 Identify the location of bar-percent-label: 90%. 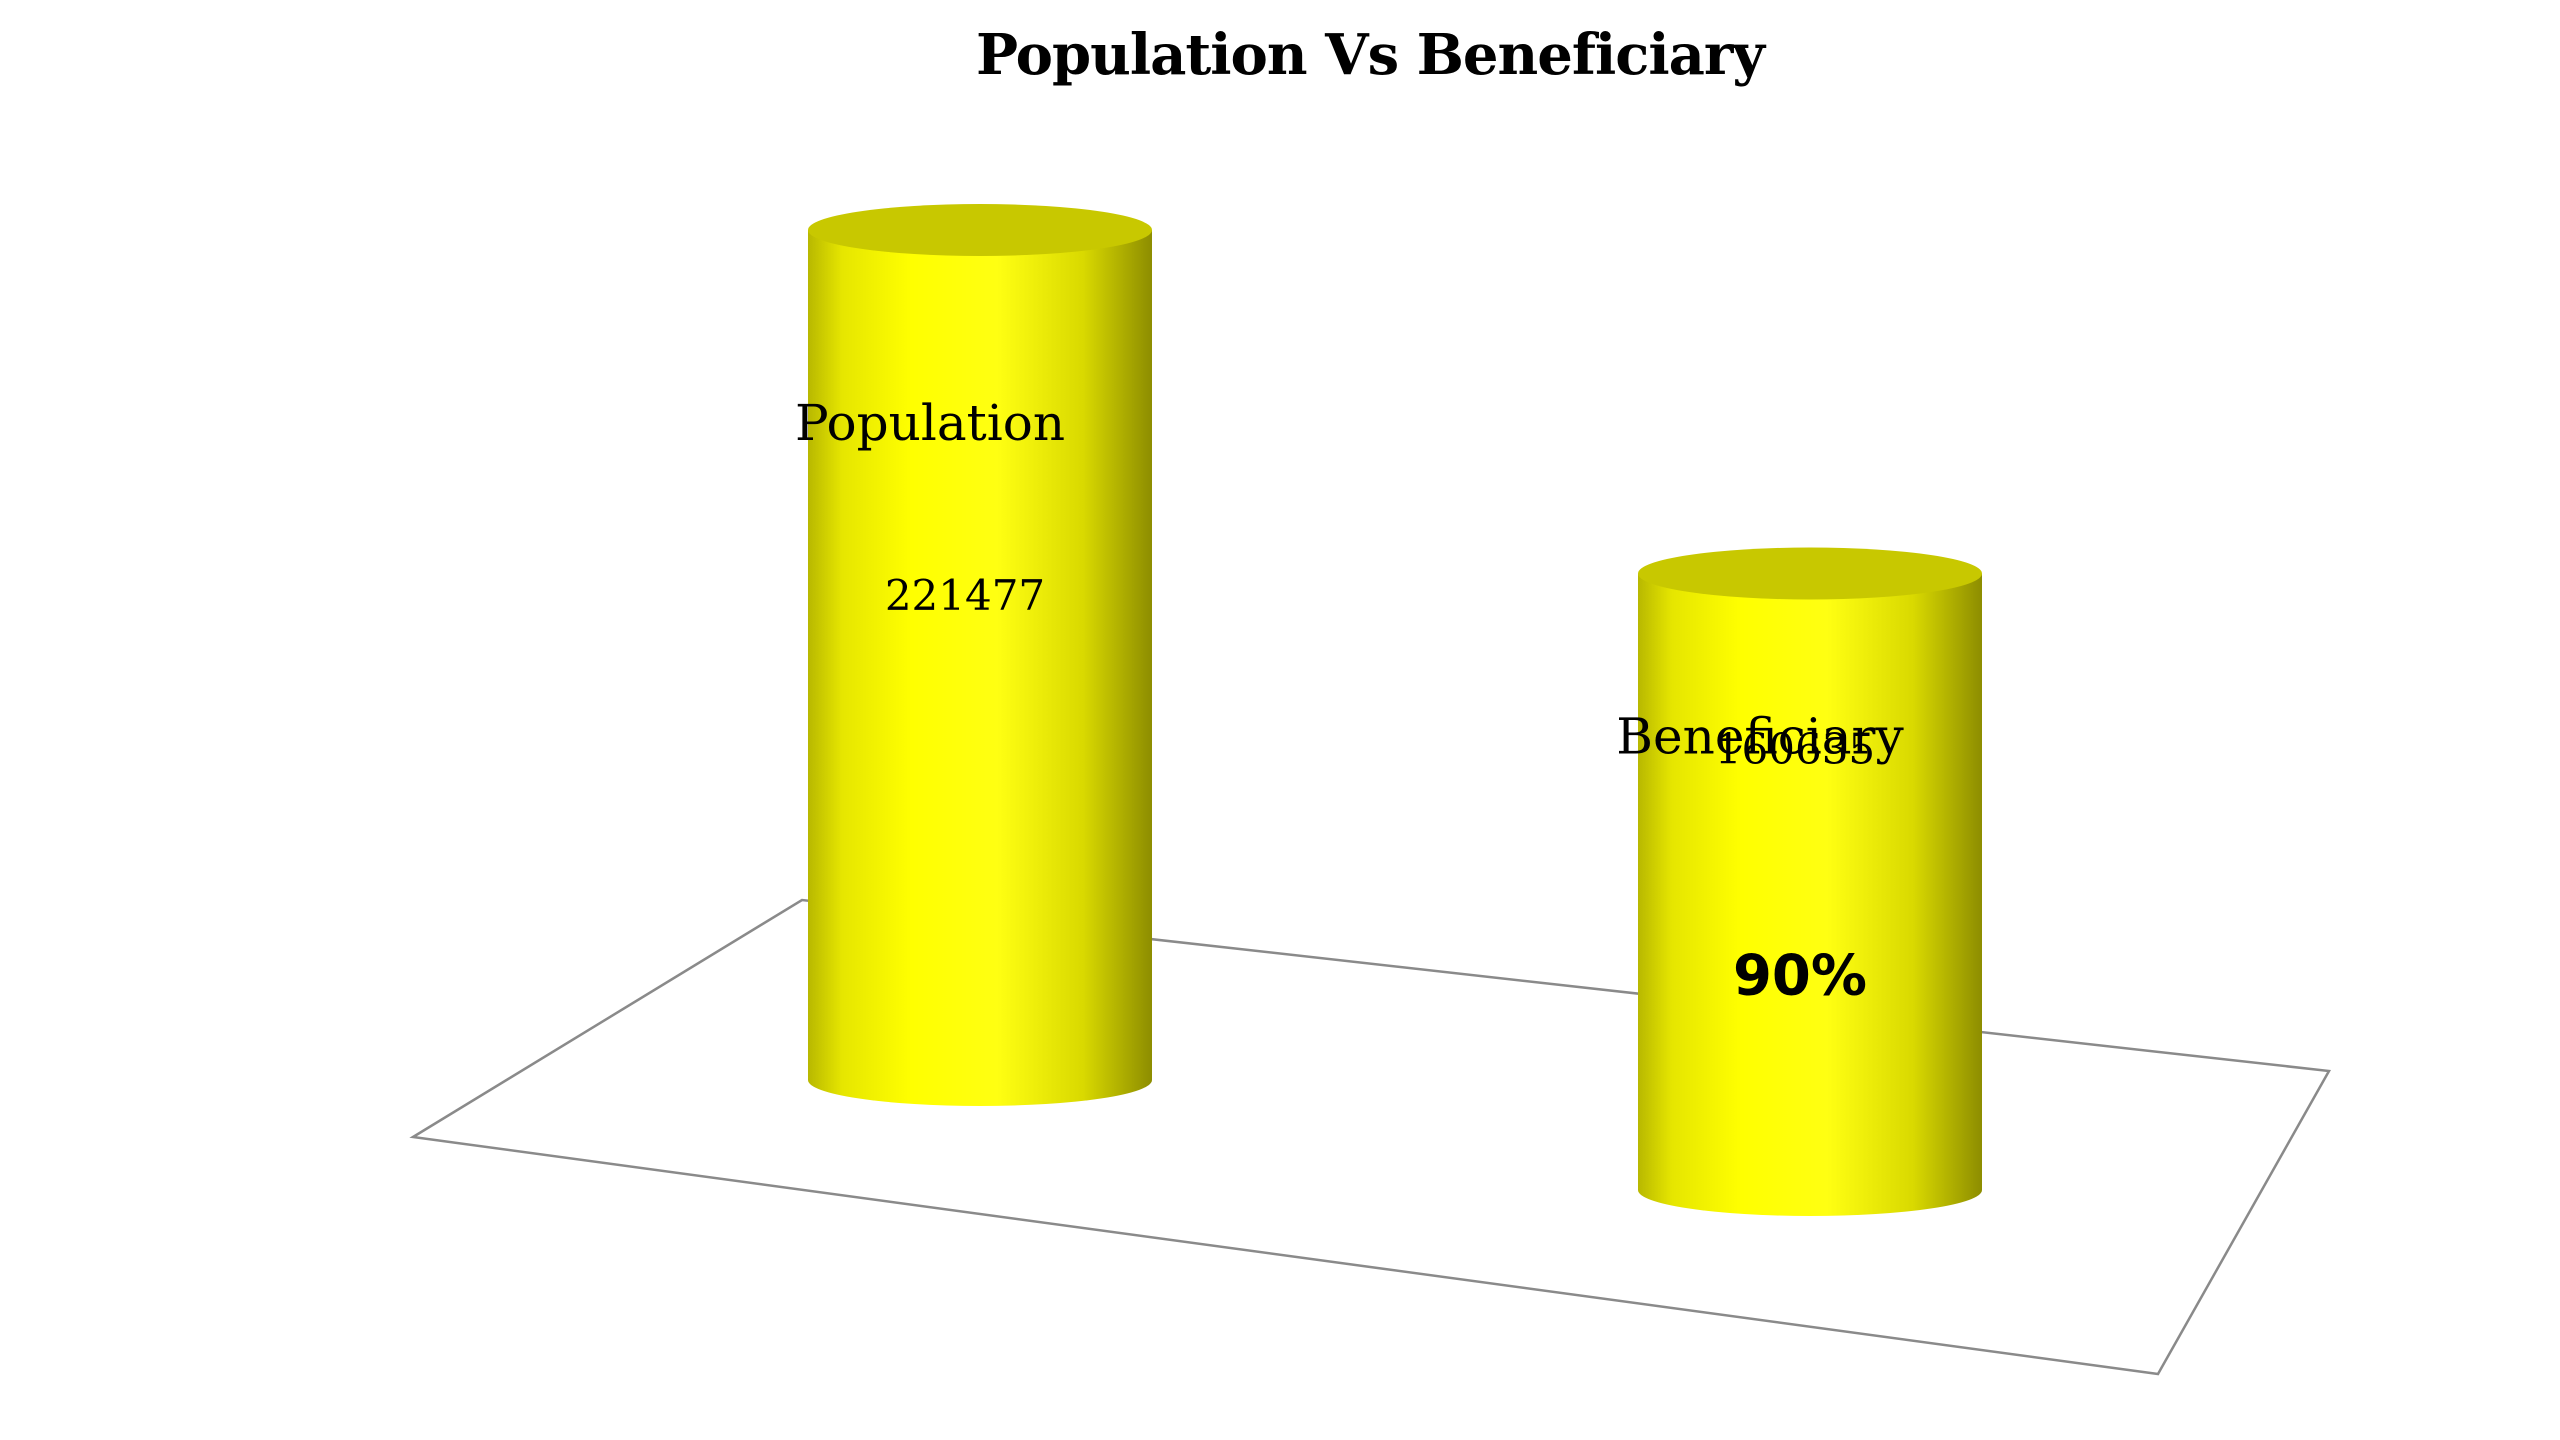
(1800, 976).